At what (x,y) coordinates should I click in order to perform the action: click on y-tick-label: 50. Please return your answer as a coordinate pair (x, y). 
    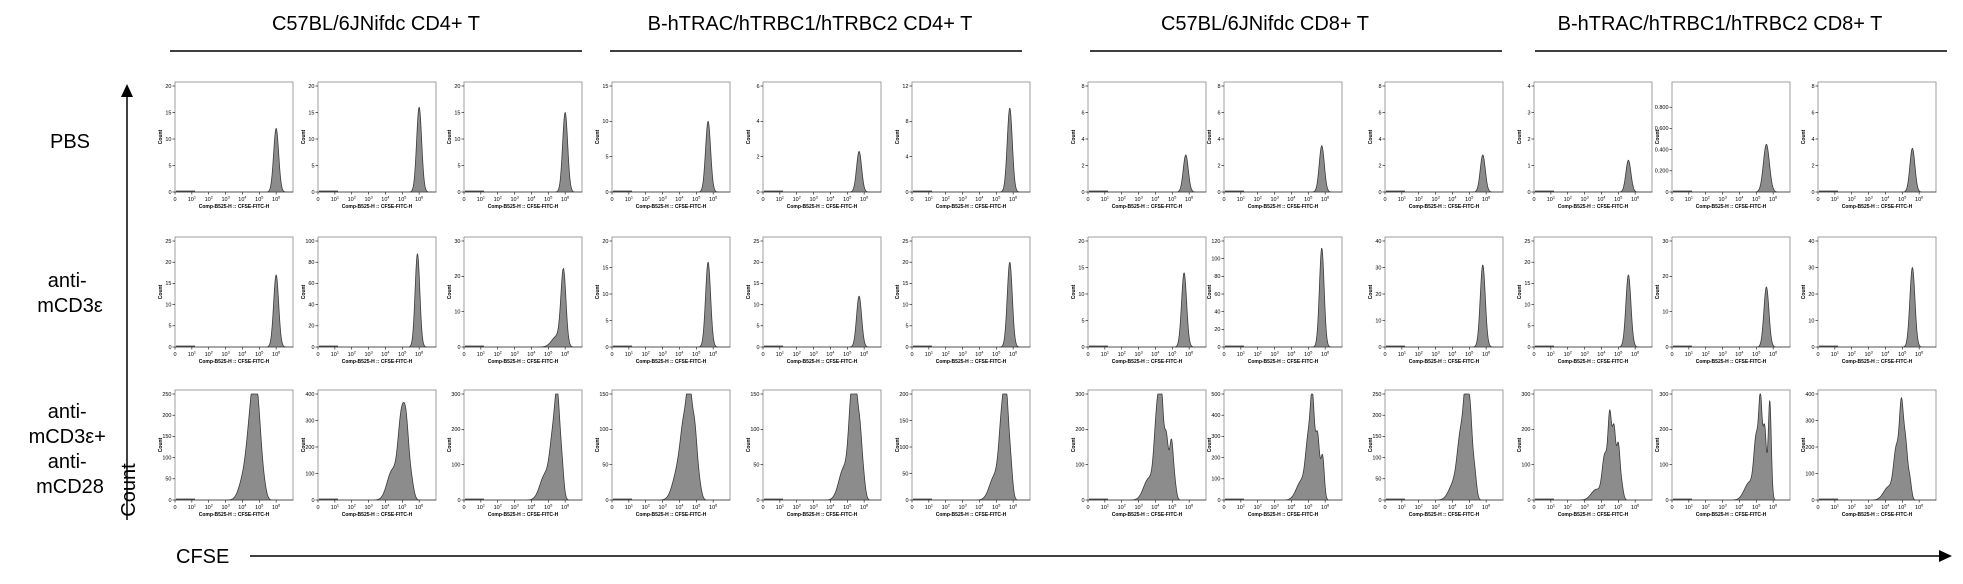
    Looking at the image, I should click on (1378, 480).